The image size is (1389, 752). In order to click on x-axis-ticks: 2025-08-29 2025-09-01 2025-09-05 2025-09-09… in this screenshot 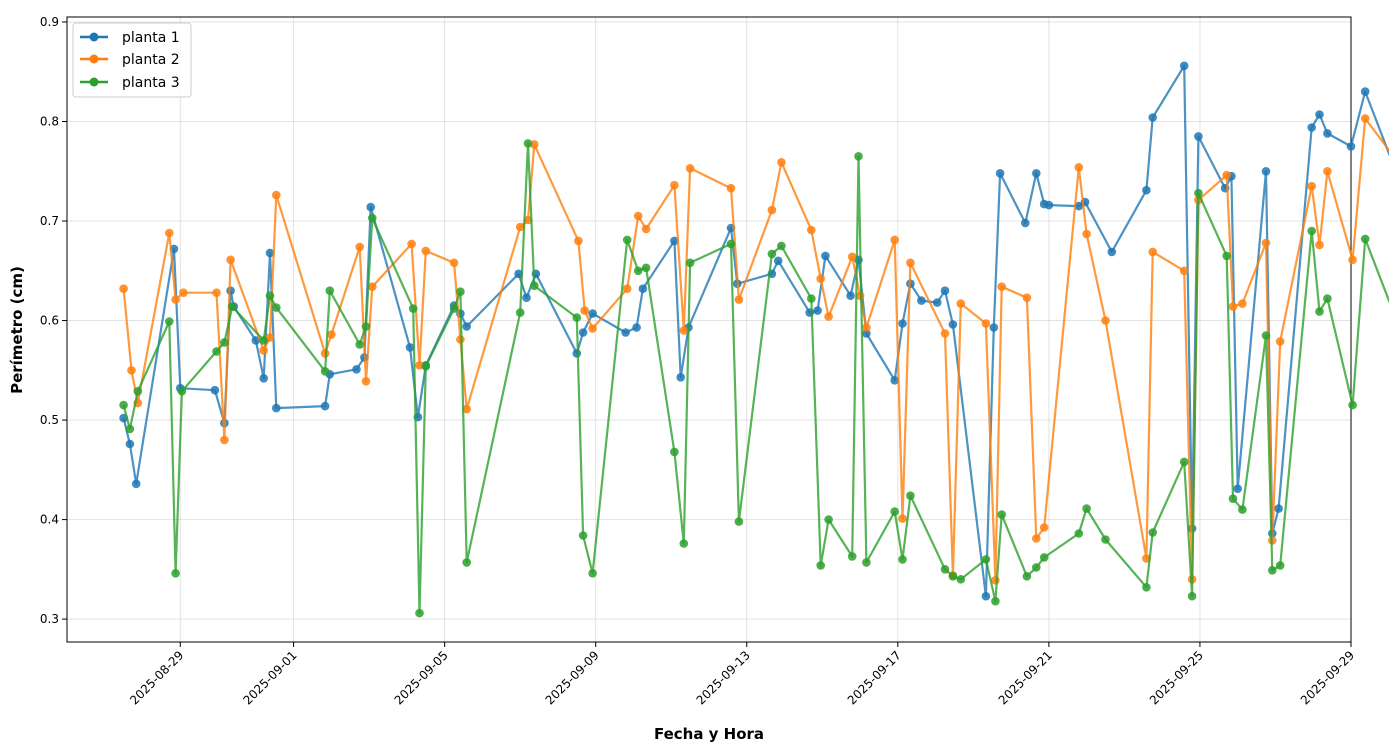, I will do `click(742, 674)`.